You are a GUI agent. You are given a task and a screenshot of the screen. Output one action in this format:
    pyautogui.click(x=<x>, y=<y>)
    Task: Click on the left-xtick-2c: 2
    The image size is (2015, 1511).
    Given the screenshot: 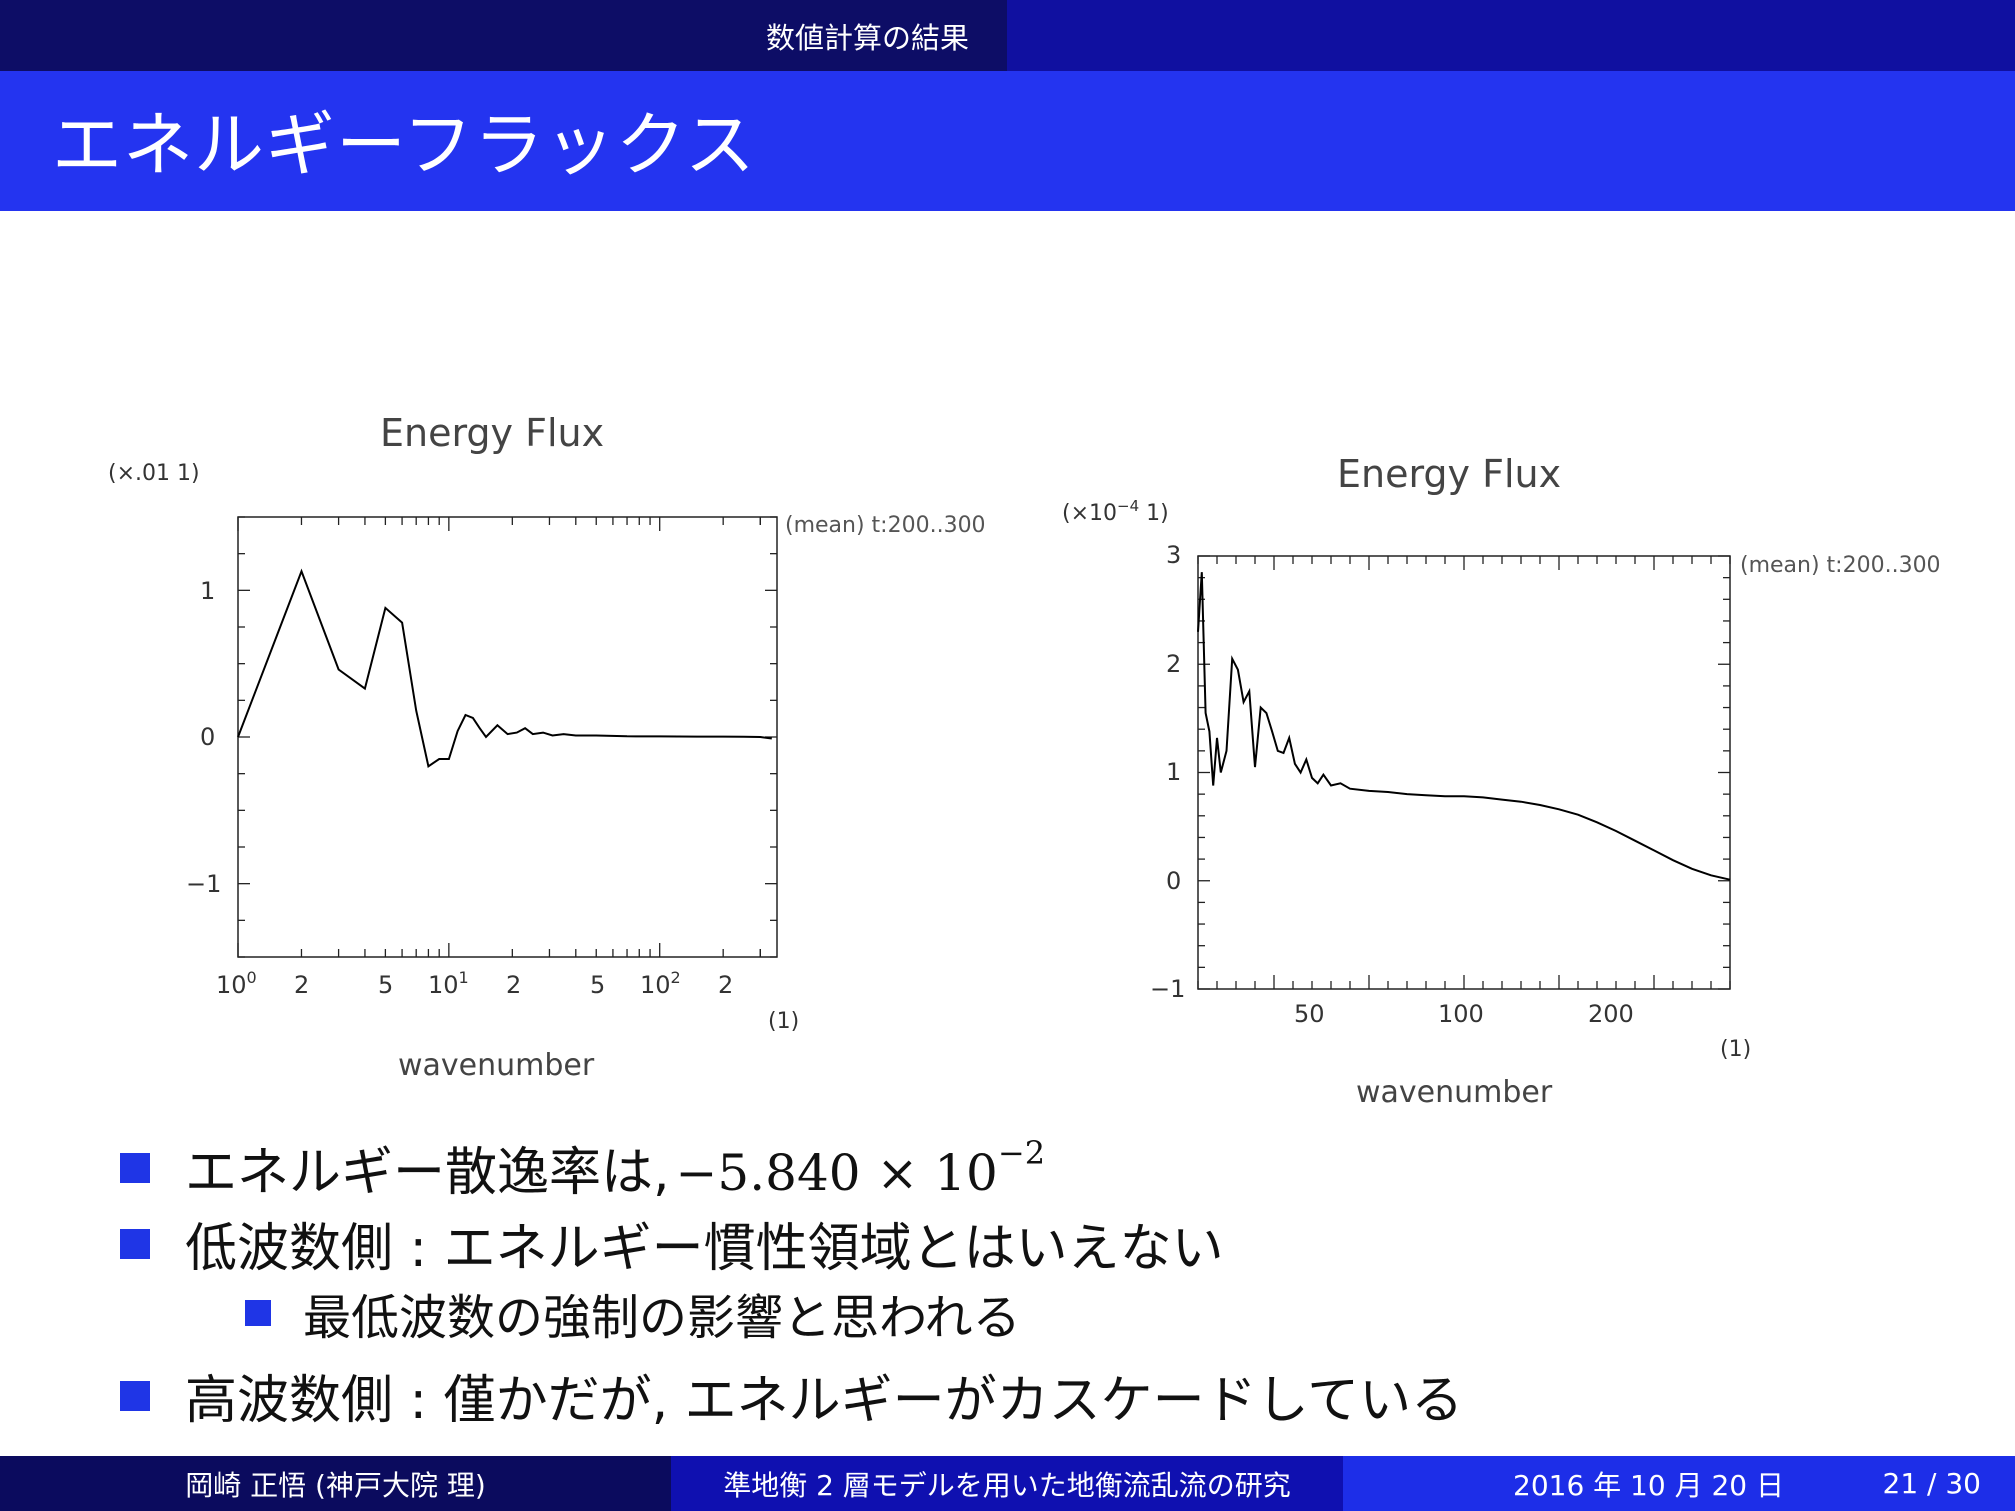 What is the action you would take?
    pyautogui.click(x=725, y=985)
    